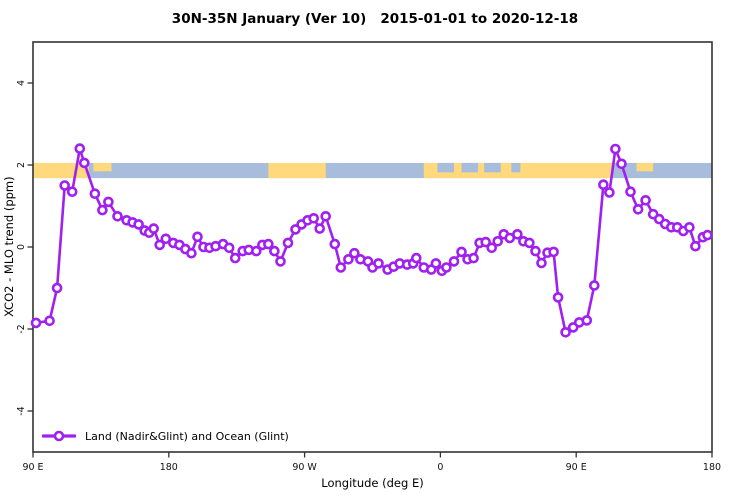 The height and width of the screenshot is (500, 750). Describe the element at coordinates (297, 170) in the screenshot. I see `map-band-land-segment` at that location.